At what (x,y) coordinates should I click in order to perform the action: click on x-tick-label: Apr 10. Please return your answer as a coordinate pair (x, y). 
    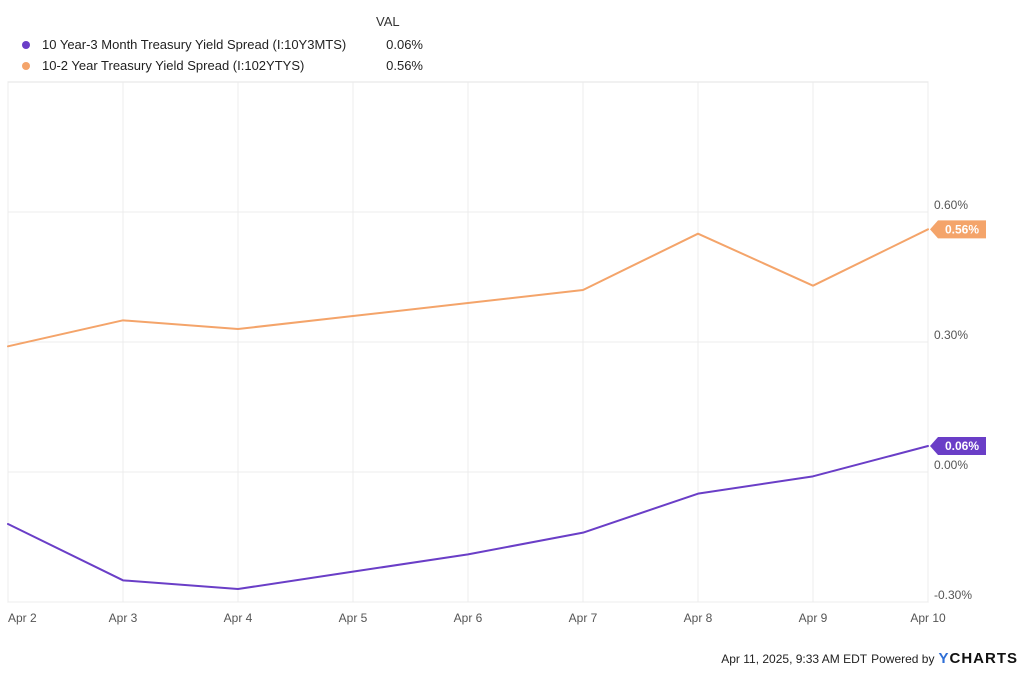
    Looking at the image, I should click on (928, 618).